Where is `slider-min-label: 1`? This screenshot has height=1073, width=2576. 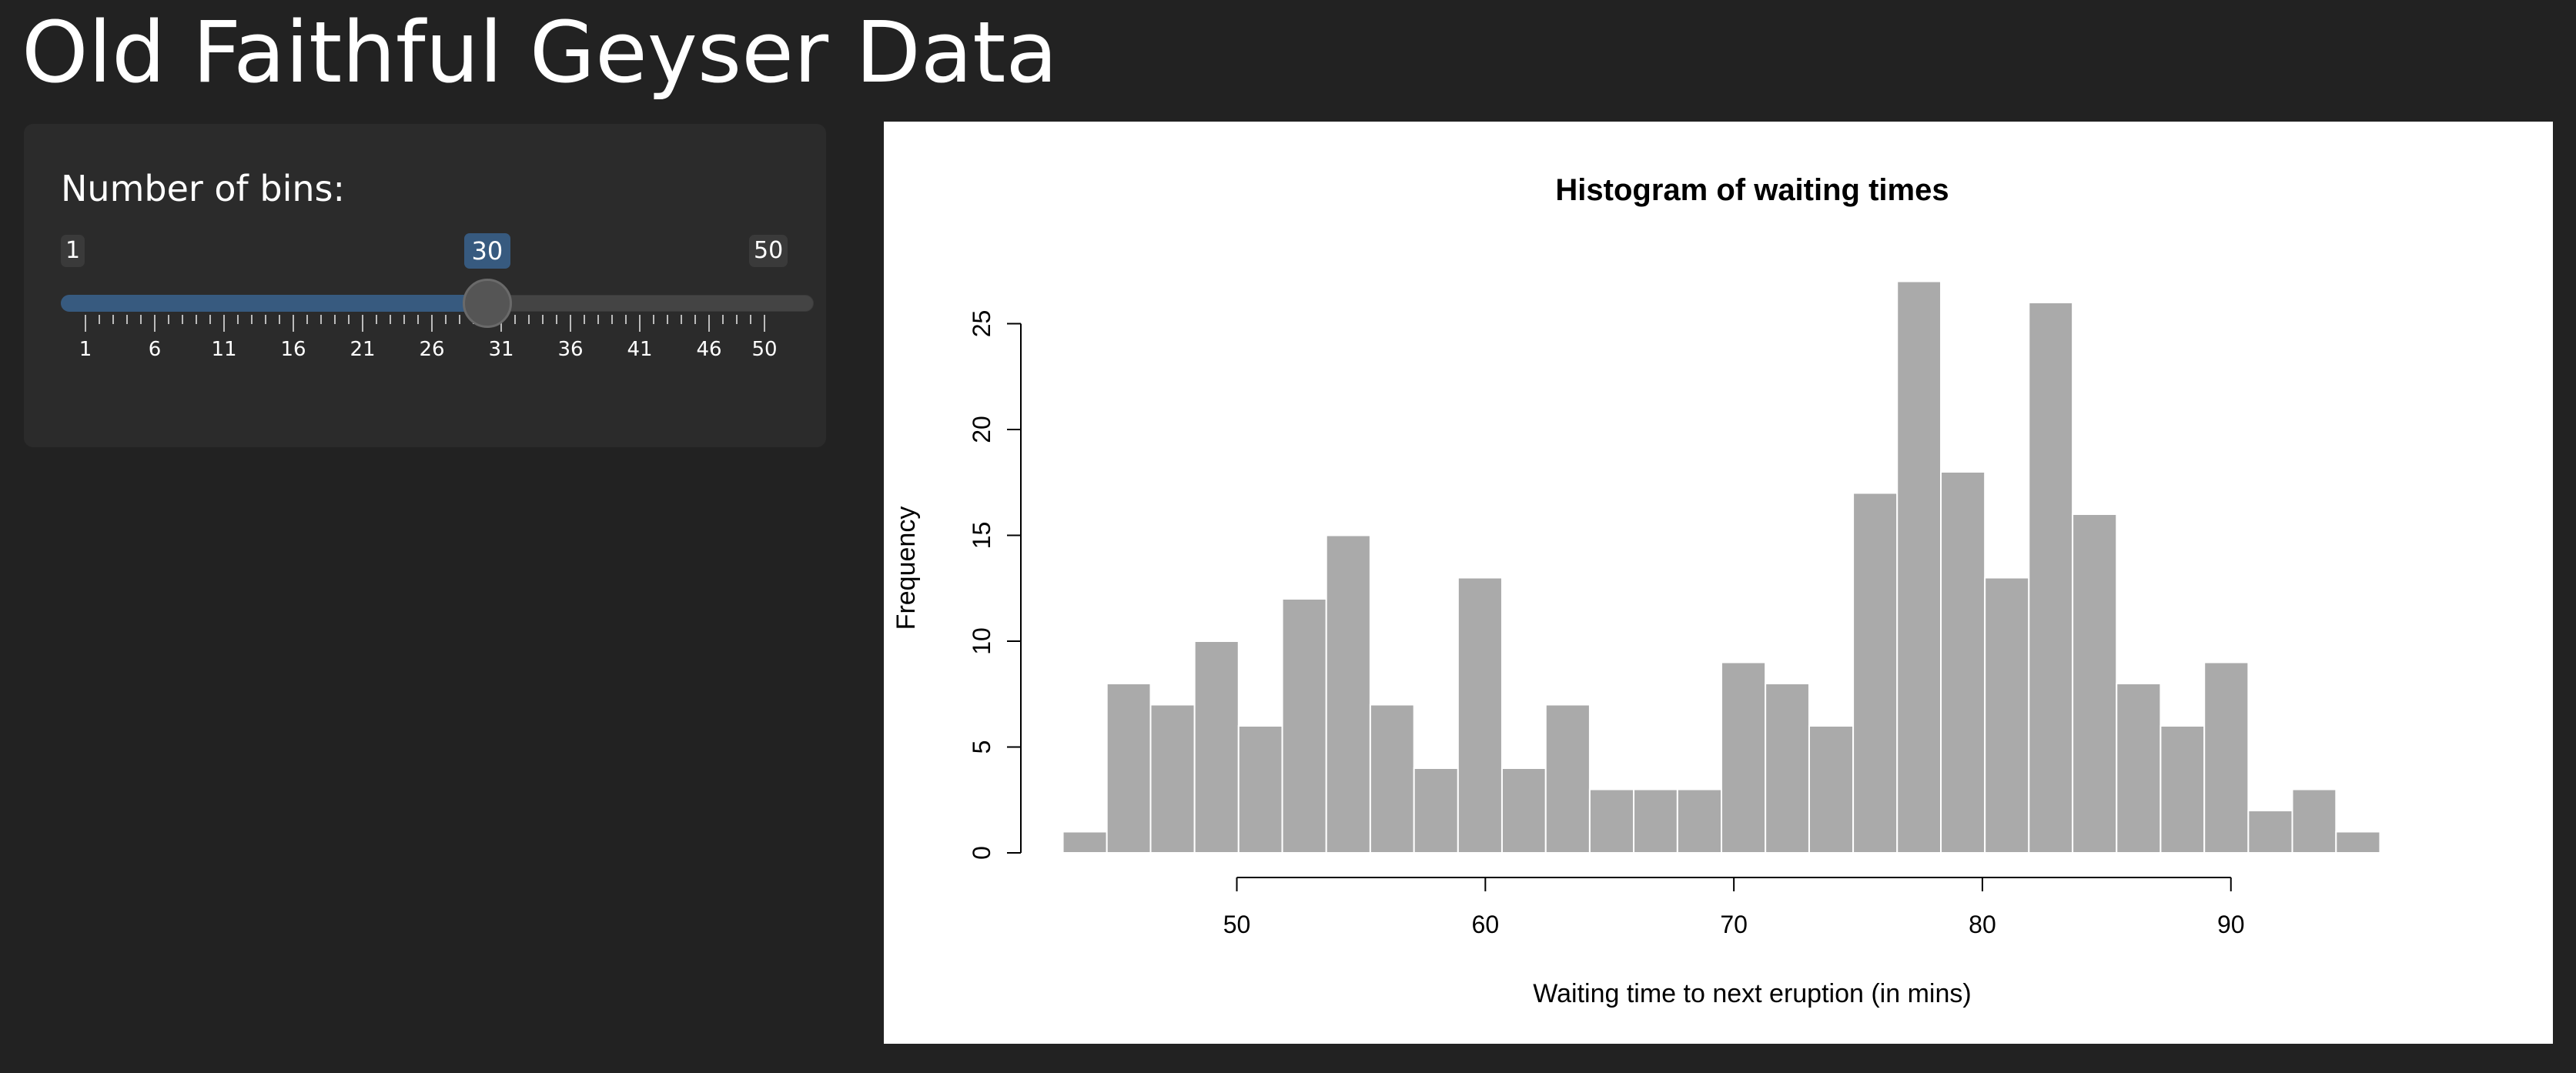
slider-min-label: 1 is located at coordinates (73, 251).